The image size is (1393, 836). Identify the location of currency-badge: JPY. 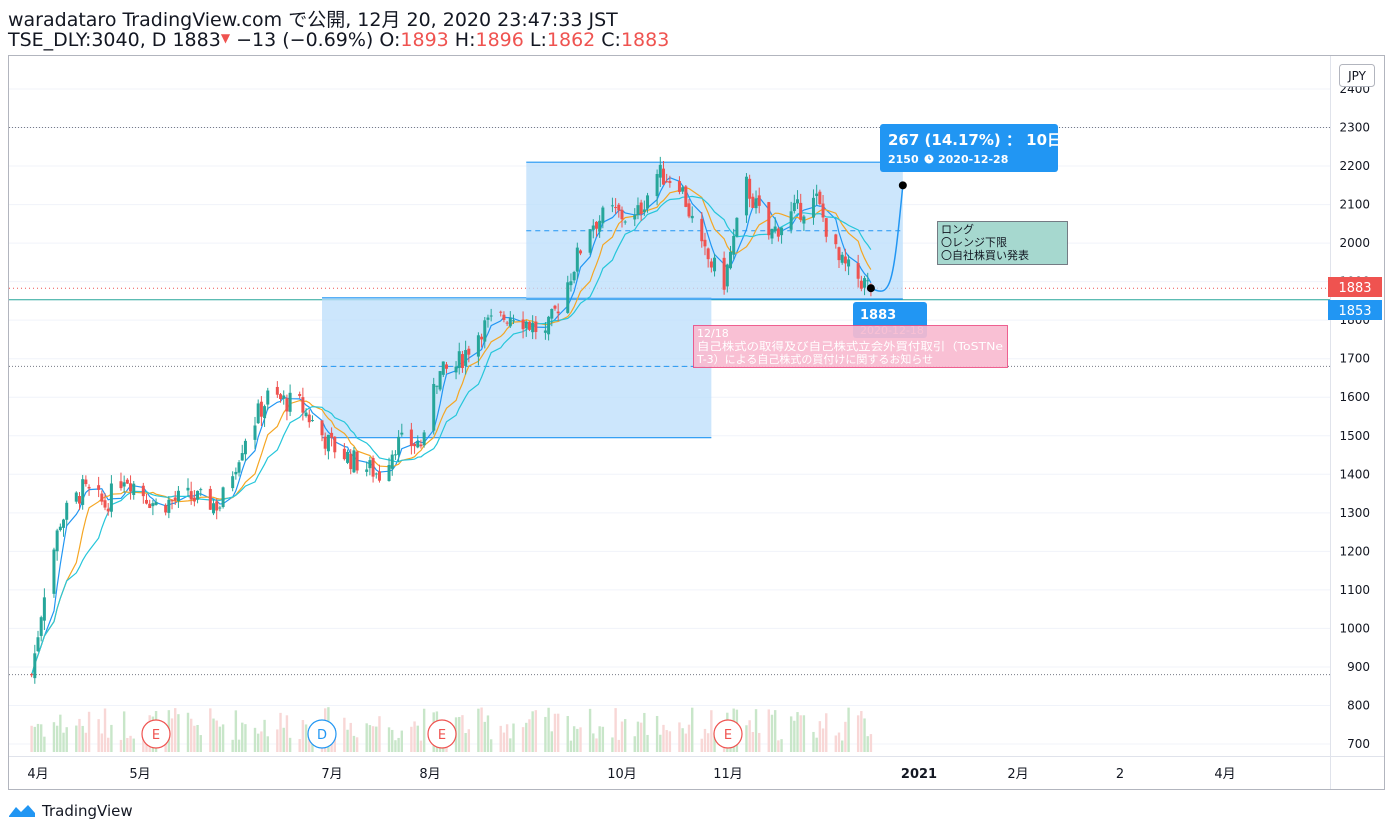
(1357, 75).